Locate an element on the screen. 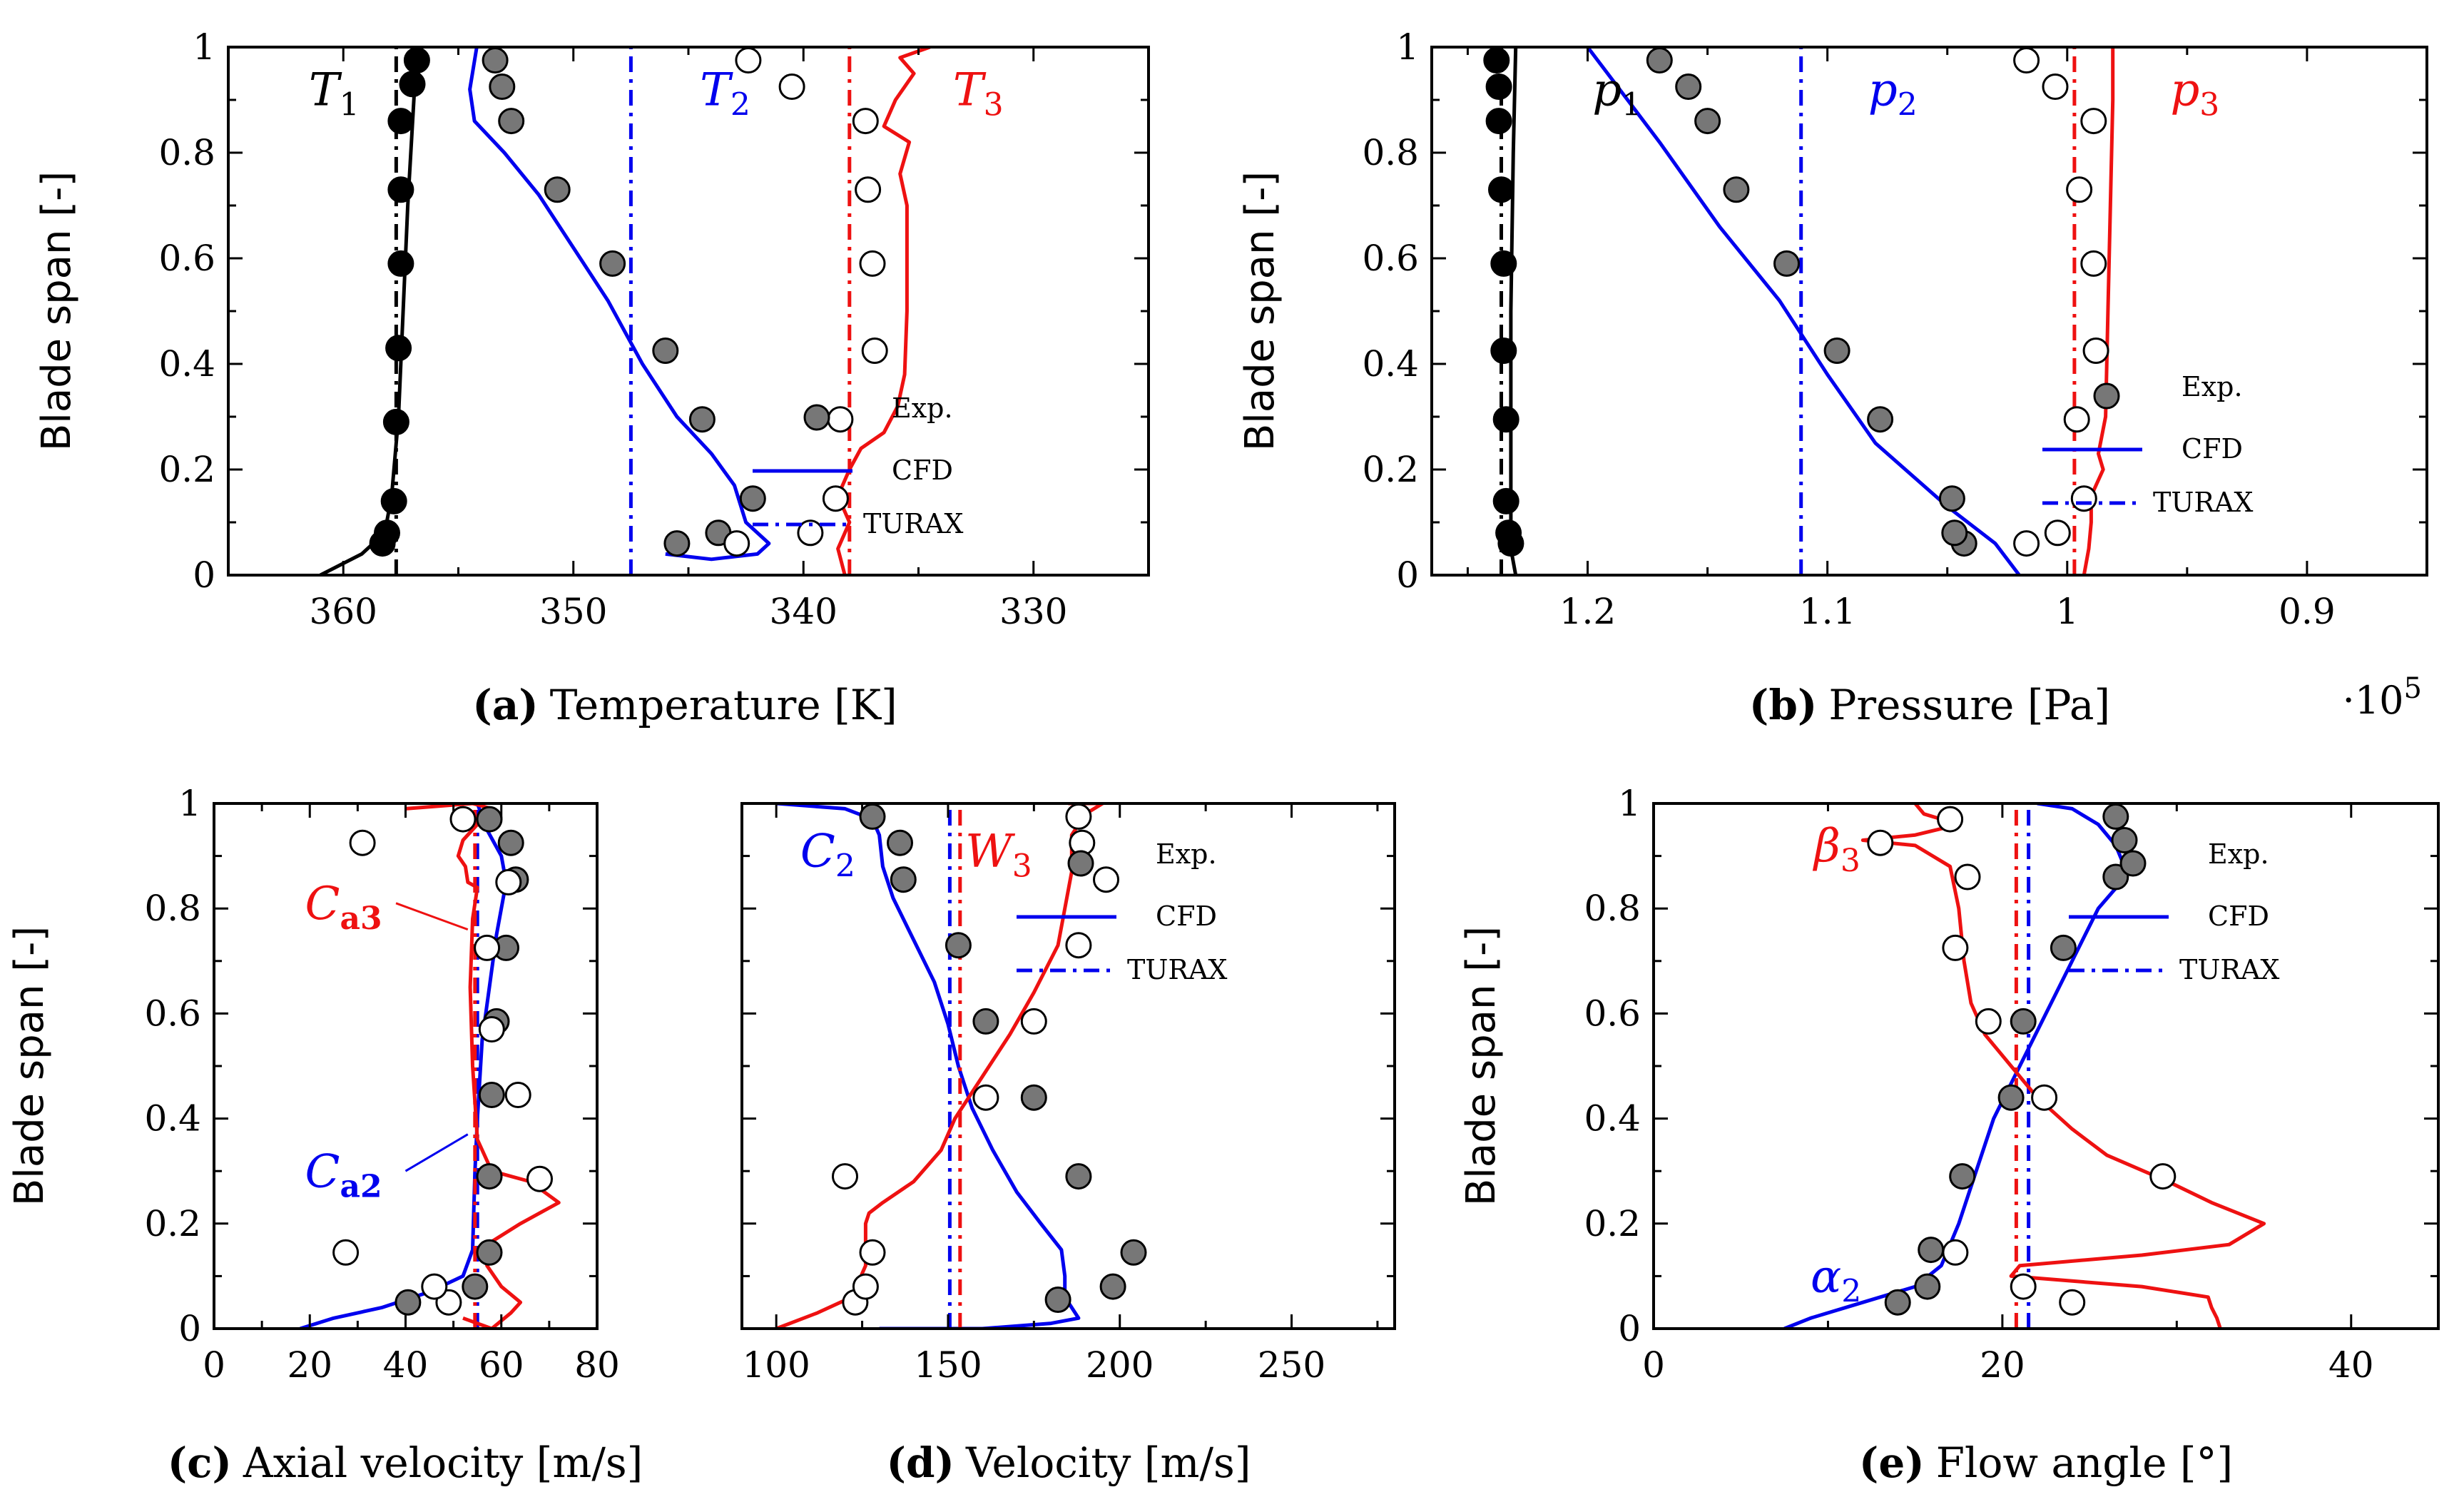 Image resolution: width=2464 pixels, height=1512 pixels. annotation-sub: a2 is located at coordinates (361, 1186).